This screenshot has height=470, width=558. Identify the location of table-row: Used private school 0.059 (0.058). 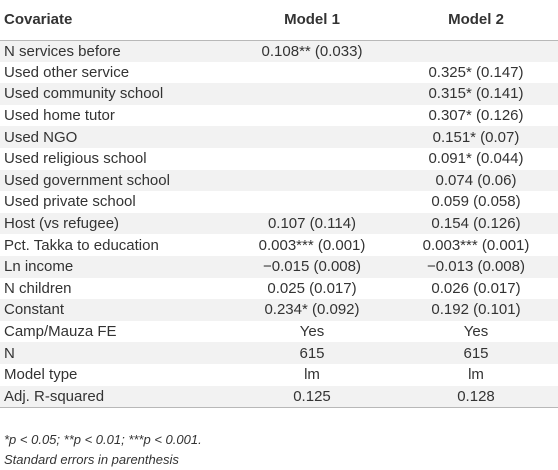
(279, 202).